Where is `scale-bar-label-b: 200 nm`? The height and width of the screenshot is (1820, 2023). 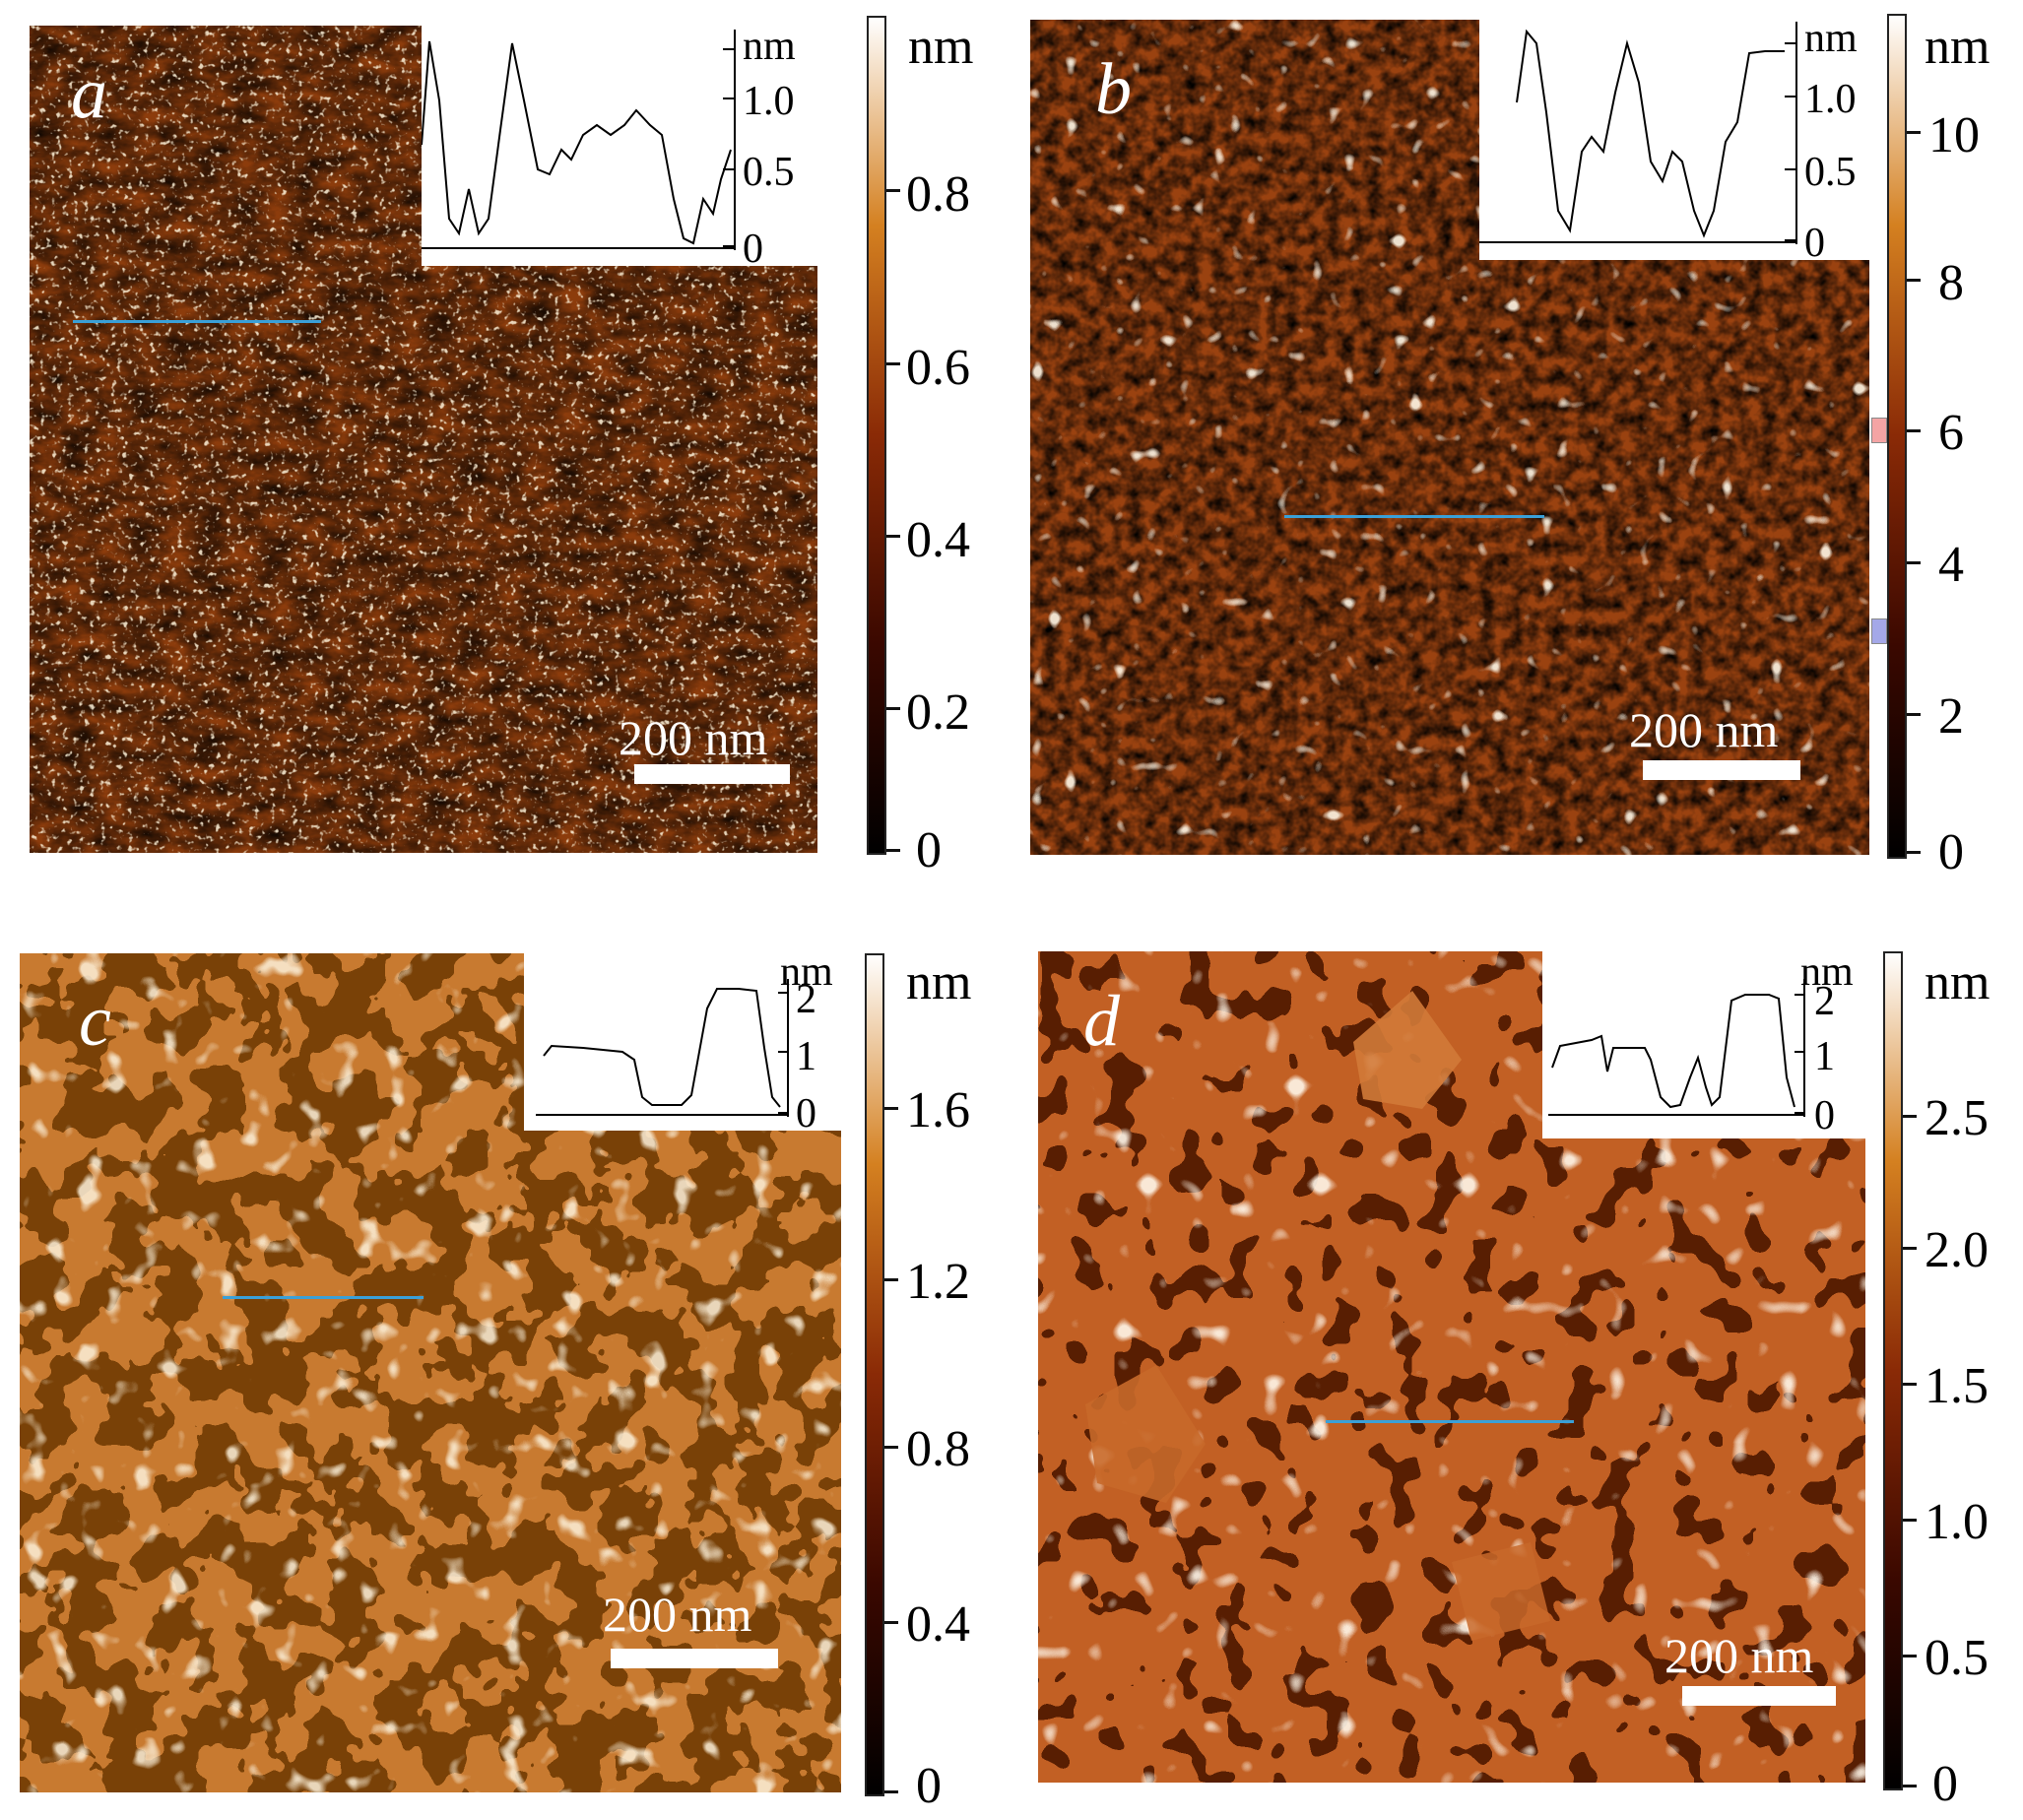
scale-bar-label-b: 200 nm is located at coordinates (1704, 729).